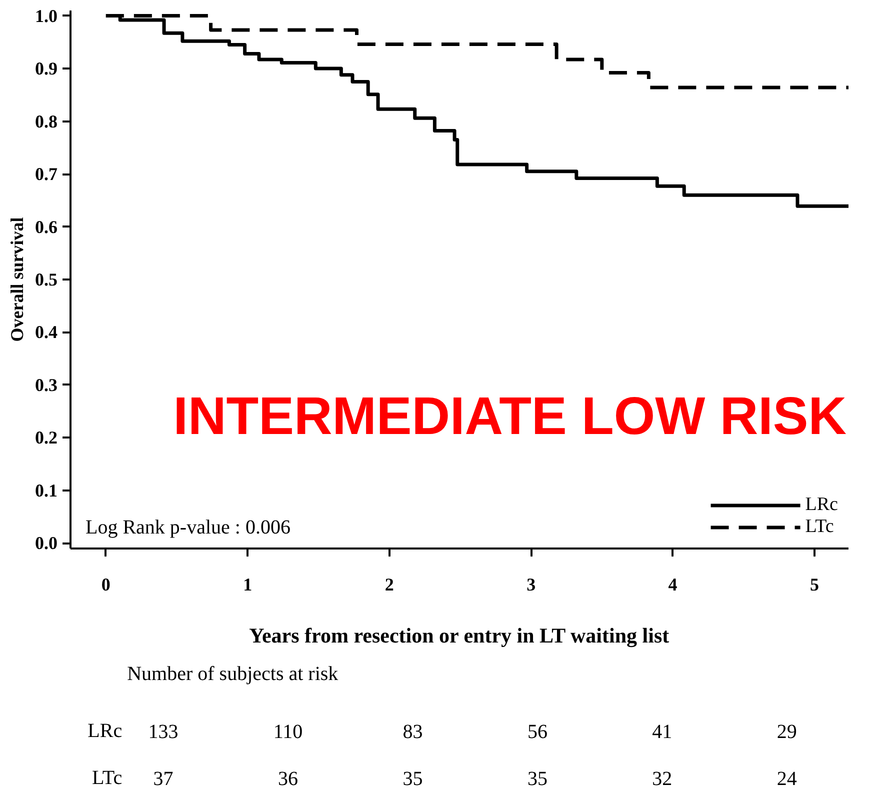 Image resolution: width=884 pixels, height=806 pixels. What do you see at coordinates (662, 732) in the screenshot?
I see `text: 41` at bounding box center [662, 732].